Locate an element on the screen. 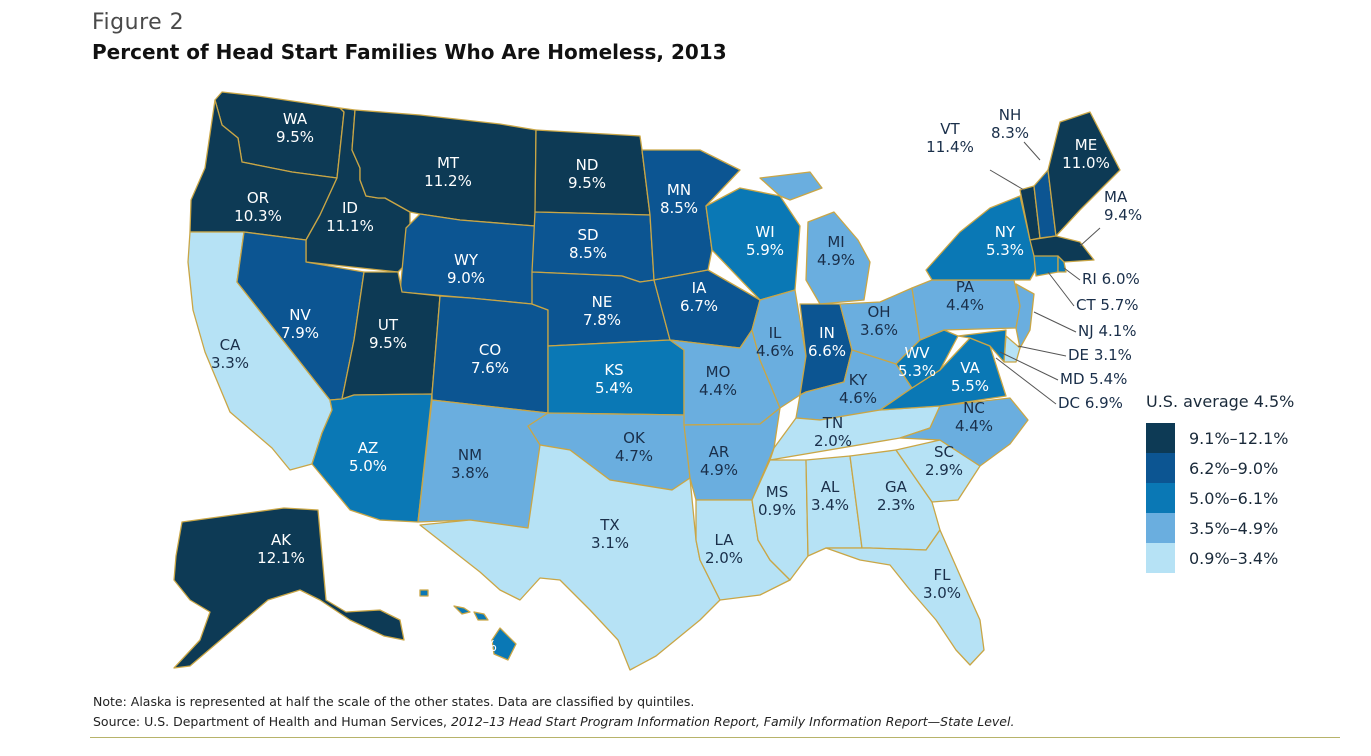 This screenshot has height=756, width=1371. state-value: 3.8% is located at coordinates (470, 473).